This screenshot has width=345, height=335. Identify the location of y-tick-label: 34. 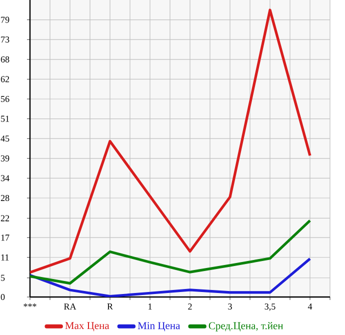
(5, 178).